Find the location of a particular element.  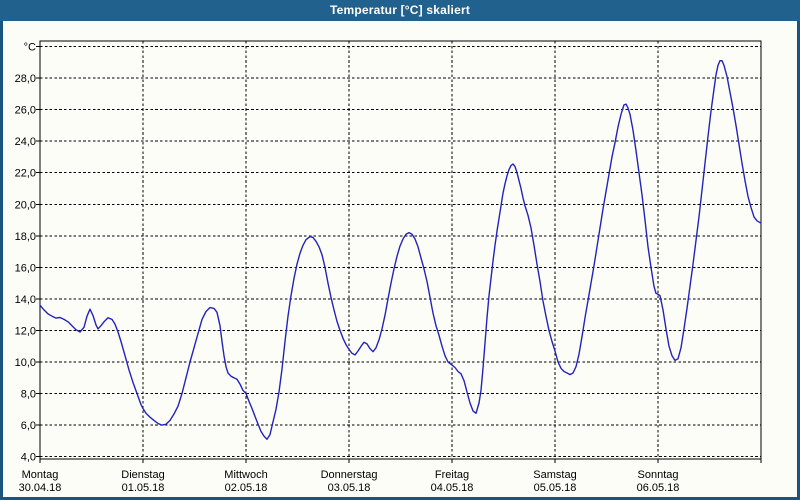

x-axis-day-label: Samstag is located at coordinates (554, 475).